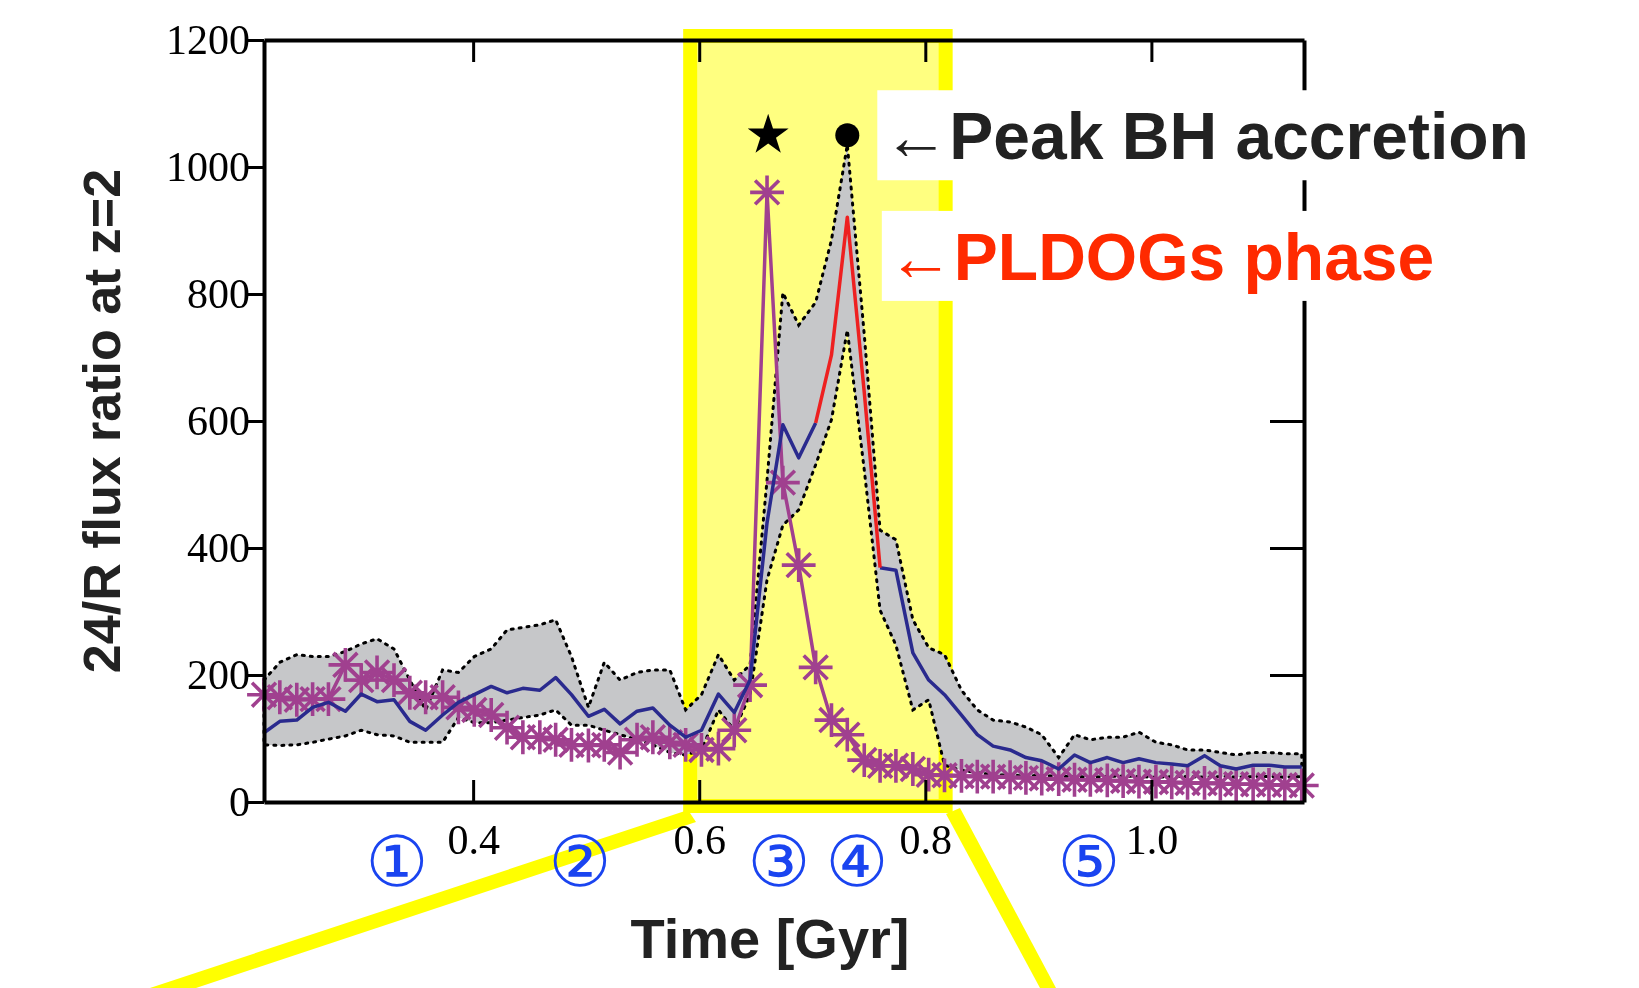 This screenshot has height=988, width=1639. What do you see at coordinates (926, 839) in the screenshot?
I see `x-tick-label: 0.8` at bounding box center [926, 839].